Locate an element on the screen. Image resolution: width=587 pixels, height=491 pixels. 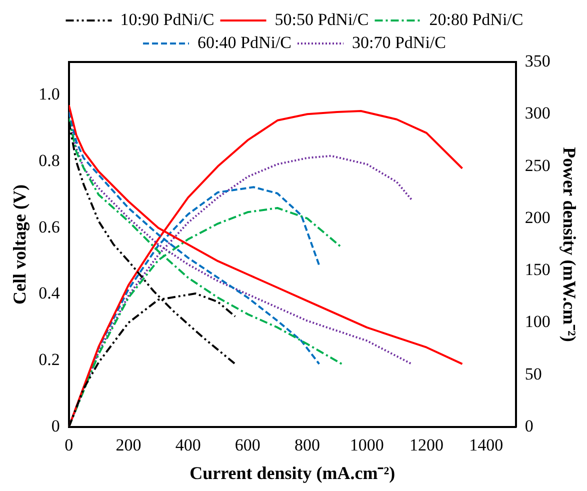
x-tick-label: 600 is located at coordinates (247, 445).